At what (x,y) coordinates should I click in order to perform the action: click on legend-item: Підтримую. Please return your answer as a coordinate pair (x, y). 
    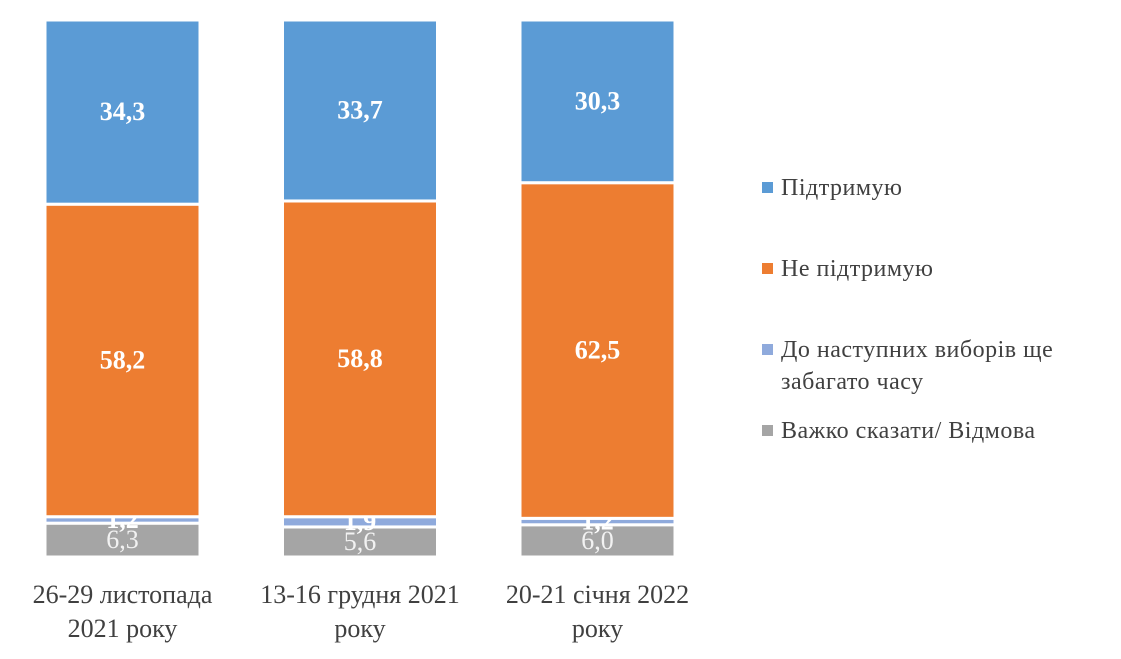
    Looking at the image, I should click on (831, 188).